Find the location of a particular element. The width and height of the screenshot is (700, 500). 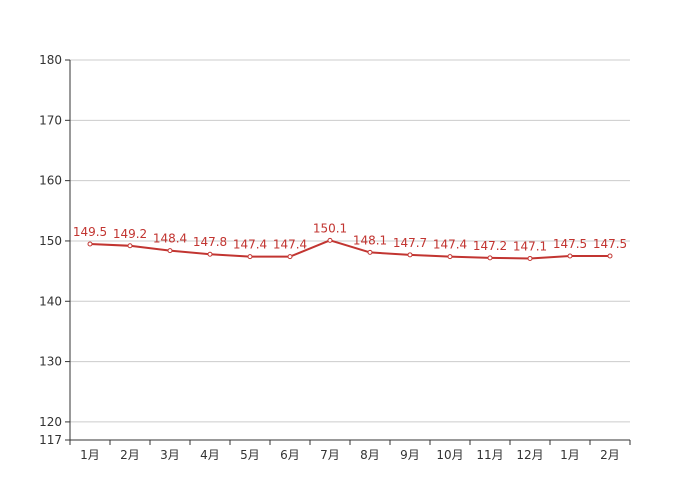

x-tick-label-4: 5月 is located at coordinates (250, 455).